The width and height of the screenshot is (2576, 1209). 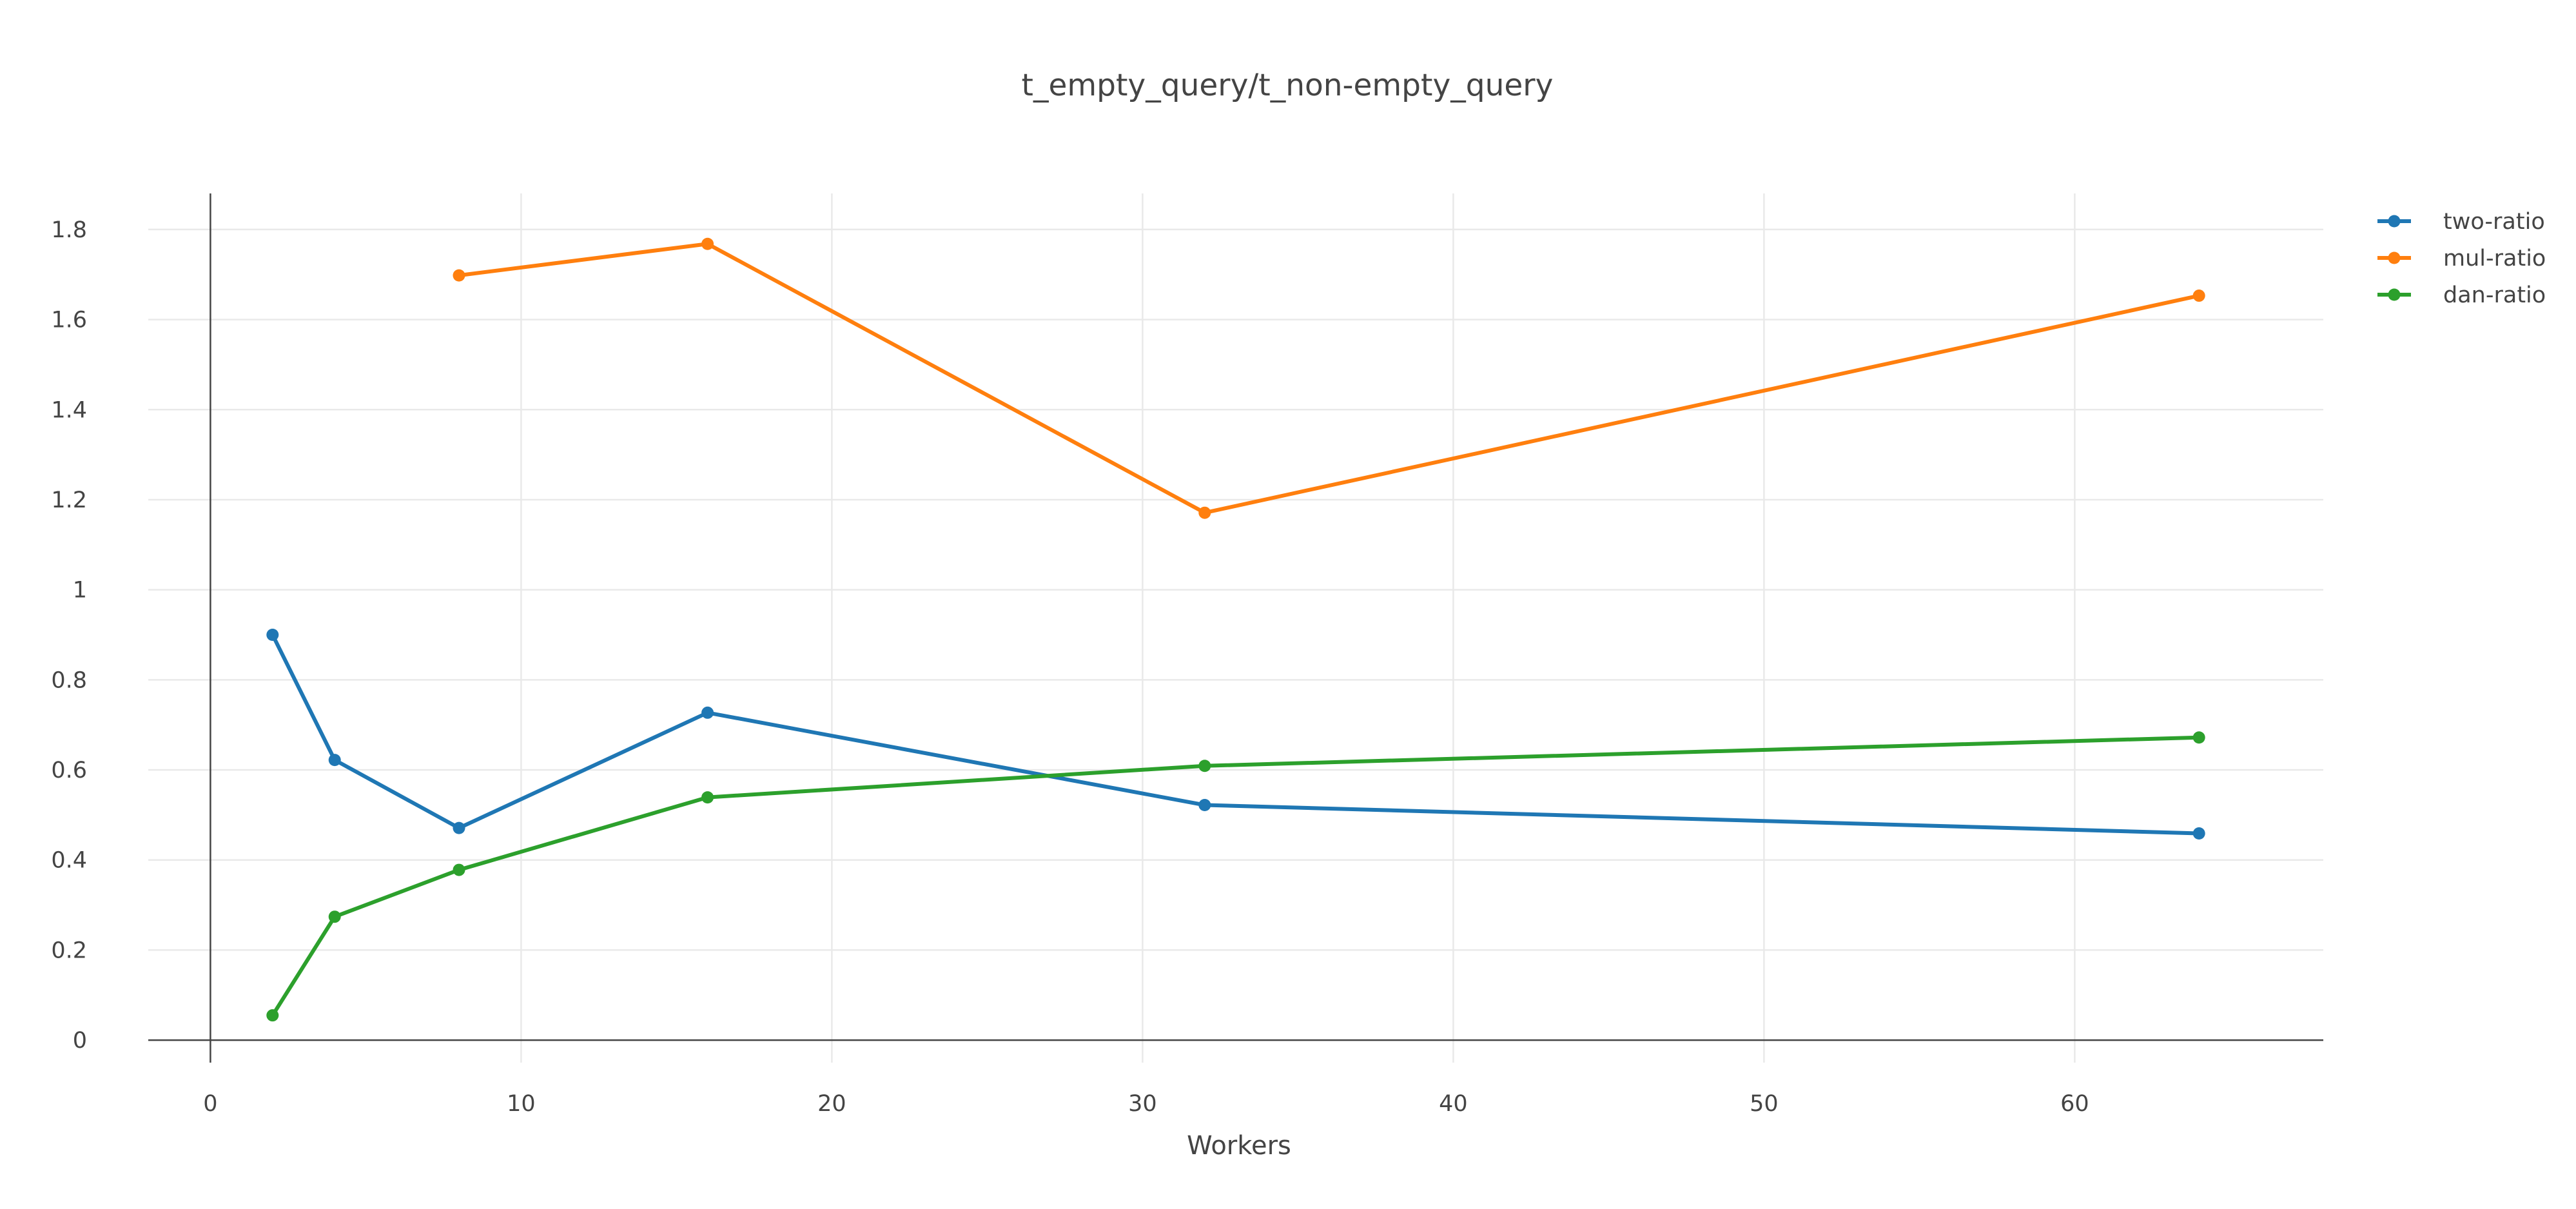 I want to click on y-tick-label: 0.4, so click(x=69, y=861).